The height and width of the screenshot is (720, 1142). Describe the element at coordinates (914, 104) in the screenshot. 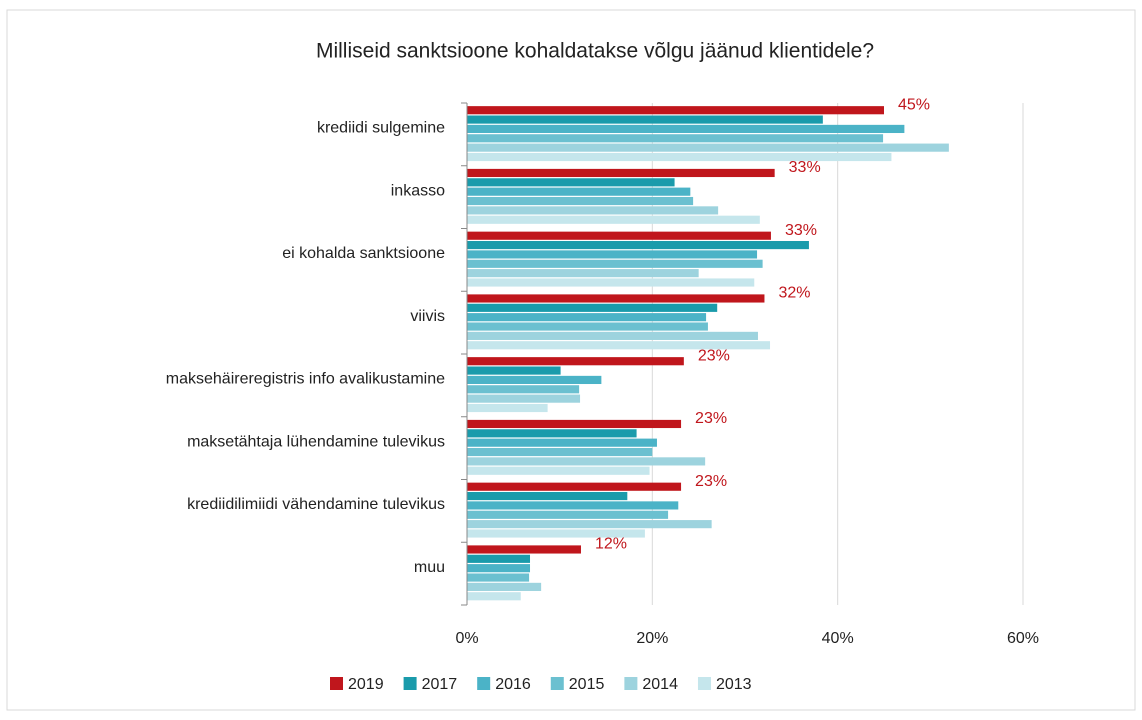

I see `data-label: 45%` at that location.